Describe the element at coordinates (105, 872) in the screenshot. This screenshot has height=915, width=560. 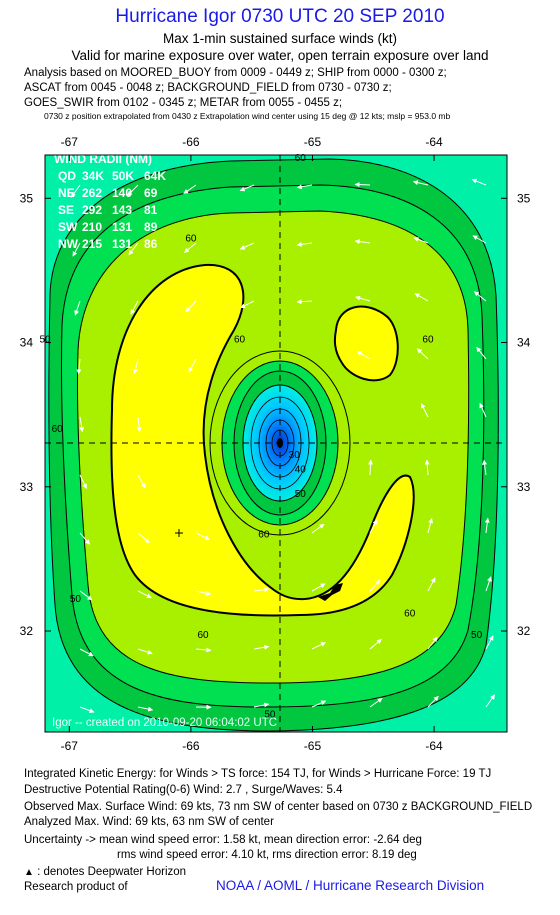
I see `legend-line: ▲ : denotes Deepwater Horizon` at that location.